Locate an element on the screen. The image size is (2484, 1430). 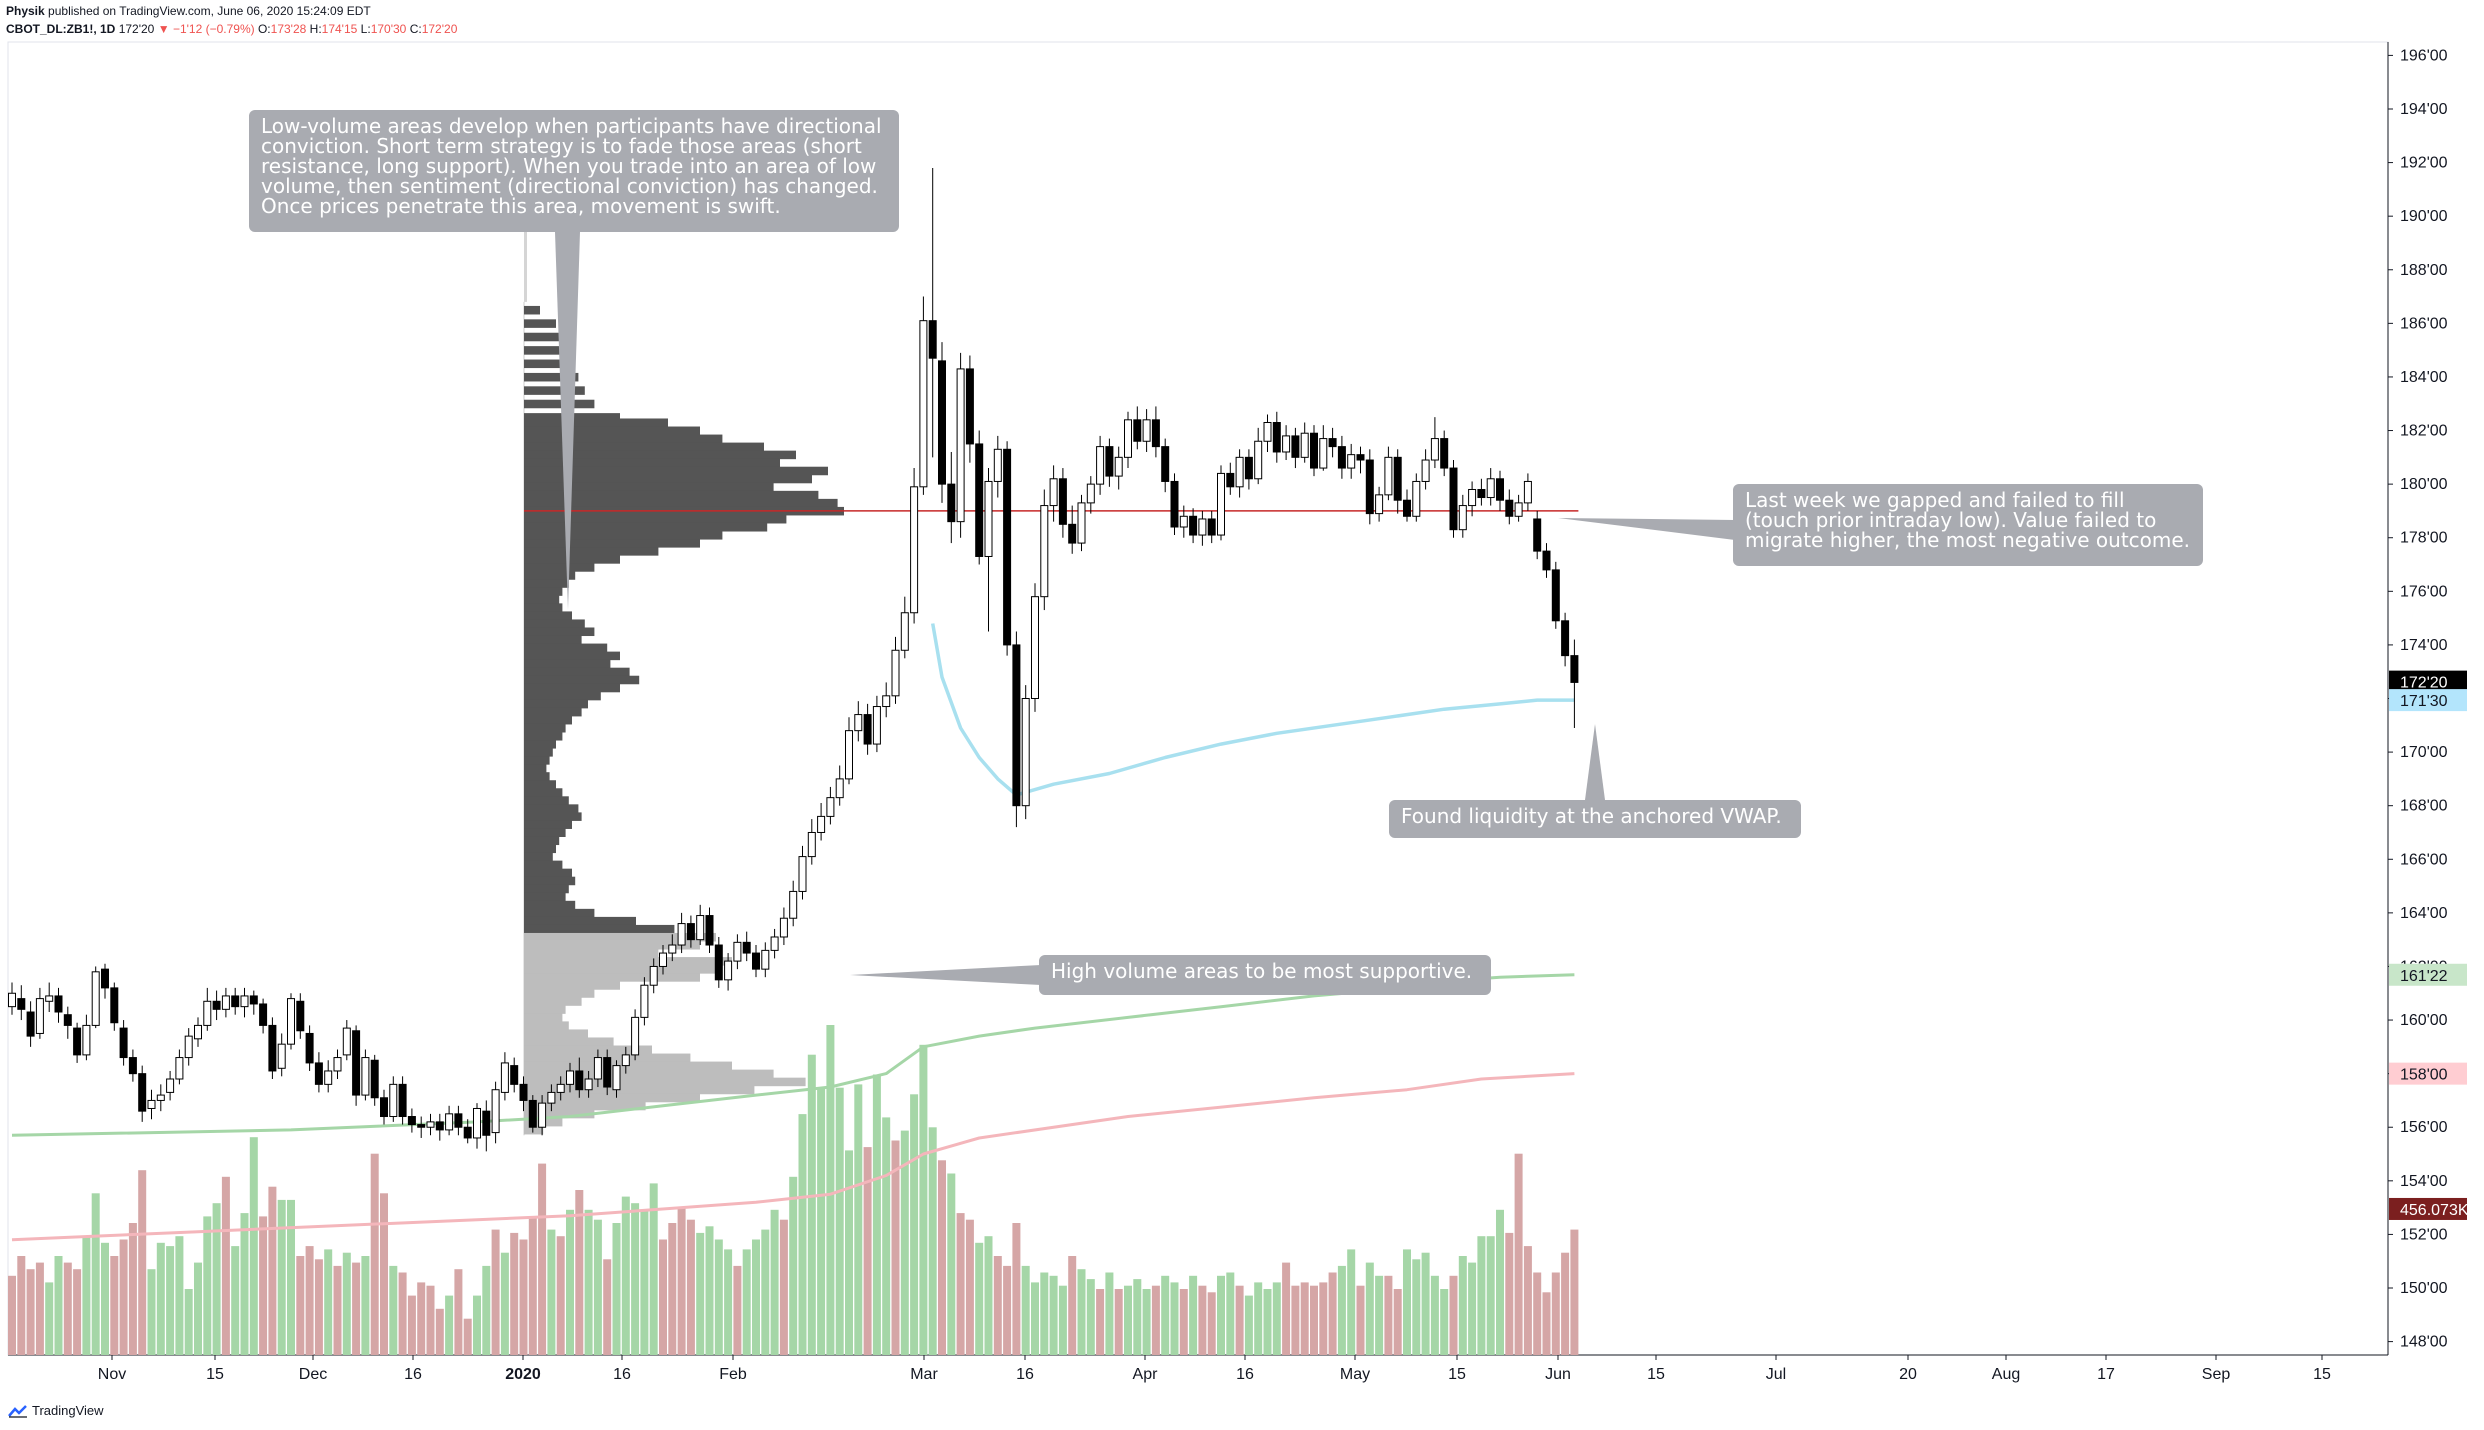
tradingview-footer: TradingView is located at coordinates (56, 1410).